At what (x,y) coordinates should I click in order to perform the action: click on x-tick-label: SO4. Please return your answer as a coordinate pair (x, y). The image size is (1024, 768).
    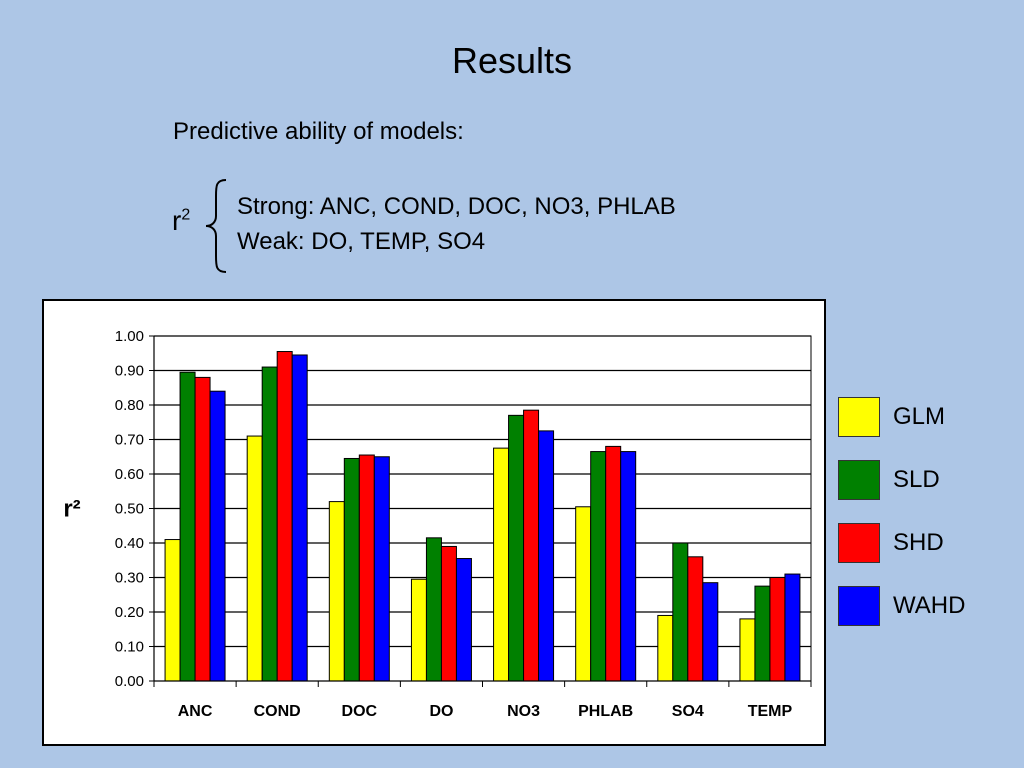
    Looking at the image, I should click on (688, 711).